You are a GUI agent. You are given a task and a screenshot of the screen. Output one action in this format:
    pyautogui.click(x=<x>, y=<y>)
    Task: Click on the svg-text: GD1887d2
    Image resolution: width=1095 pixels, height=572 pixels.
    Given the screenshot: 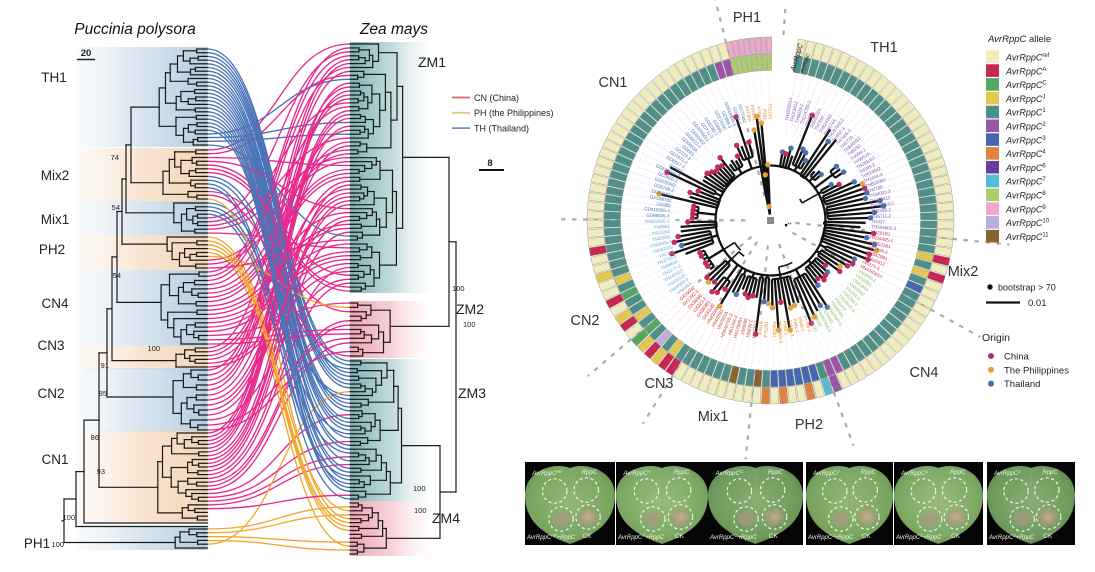 What is the action you would take?
    pyautogui.click(x=661, y=198)
    